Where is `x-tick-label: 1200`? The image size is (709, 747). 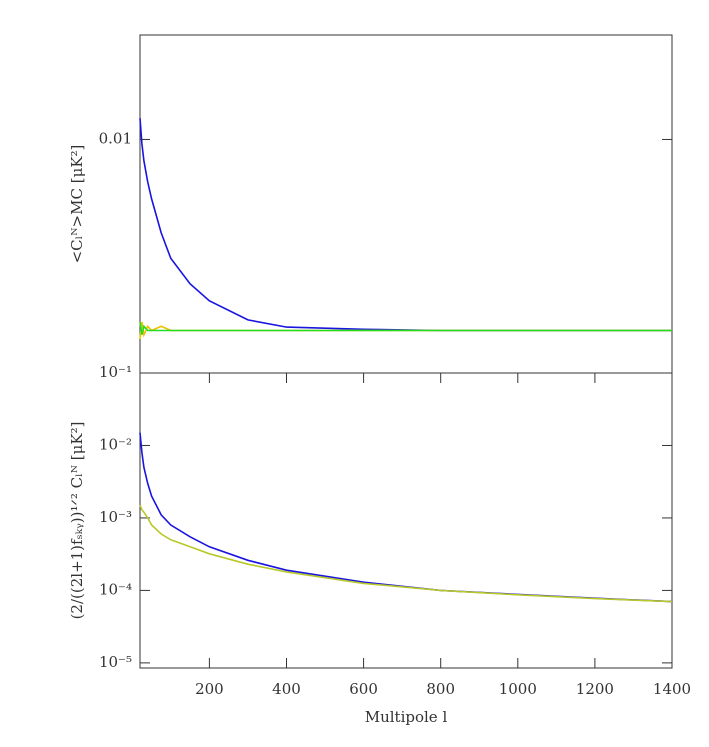 x-tick-label: 1200 is located at coordinates (595, 689).